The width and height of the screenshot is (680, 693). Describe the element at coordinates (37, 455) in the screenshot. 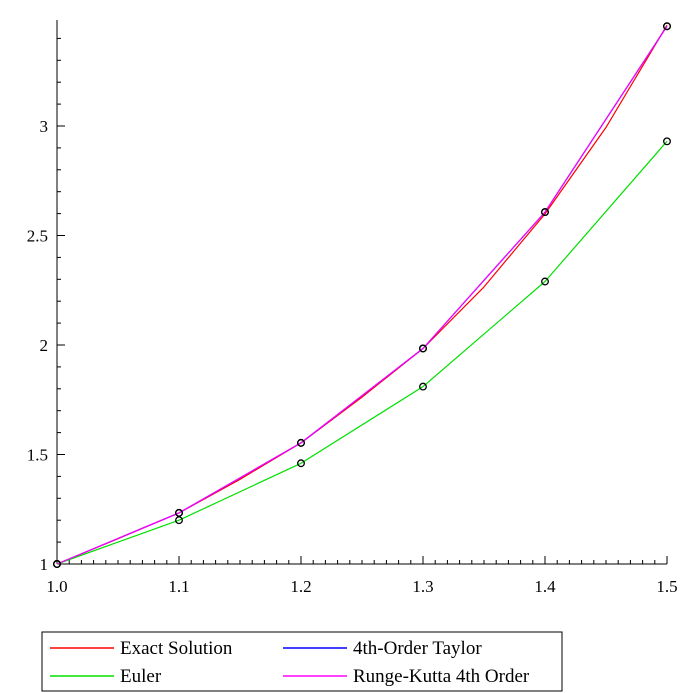

I see `y-tick-label: 1.5` at that location.